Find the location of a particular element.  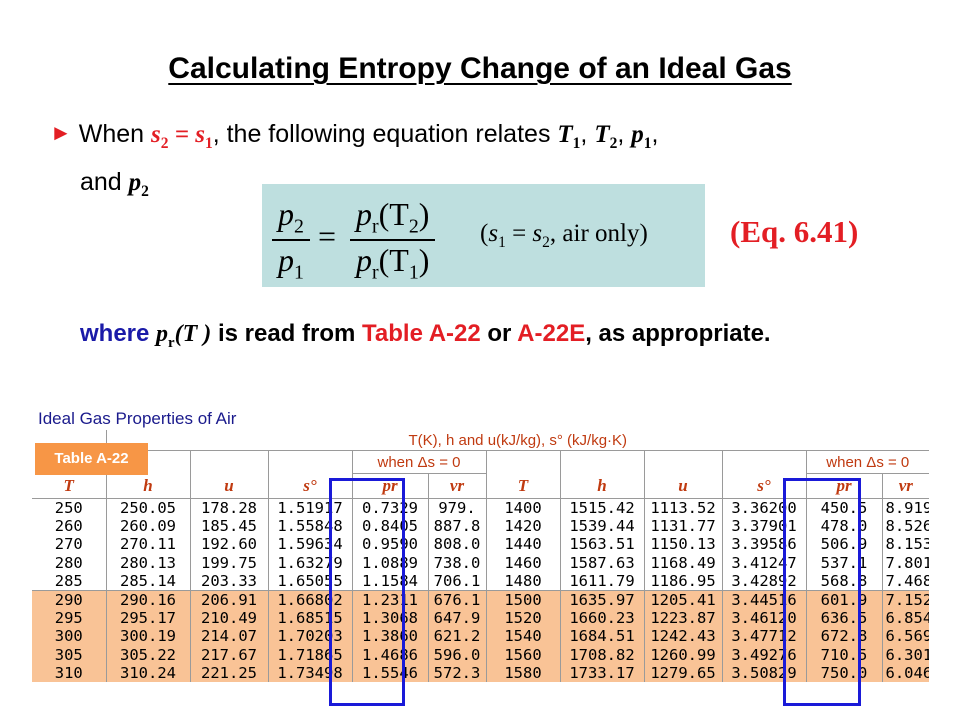

table-cell: 3.44516 is located at coordinates (763, 599).